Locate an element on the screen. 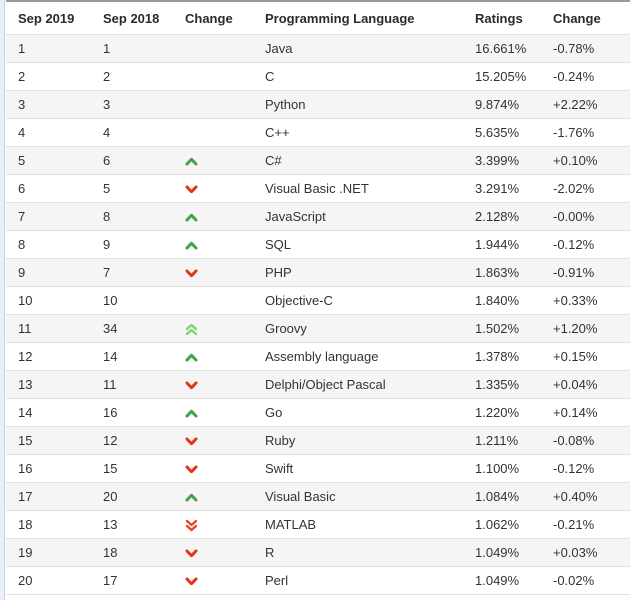 The width and height of the screenshot is (638, 600). rating-cell: 3.399% is located at coordinates (497, 160).